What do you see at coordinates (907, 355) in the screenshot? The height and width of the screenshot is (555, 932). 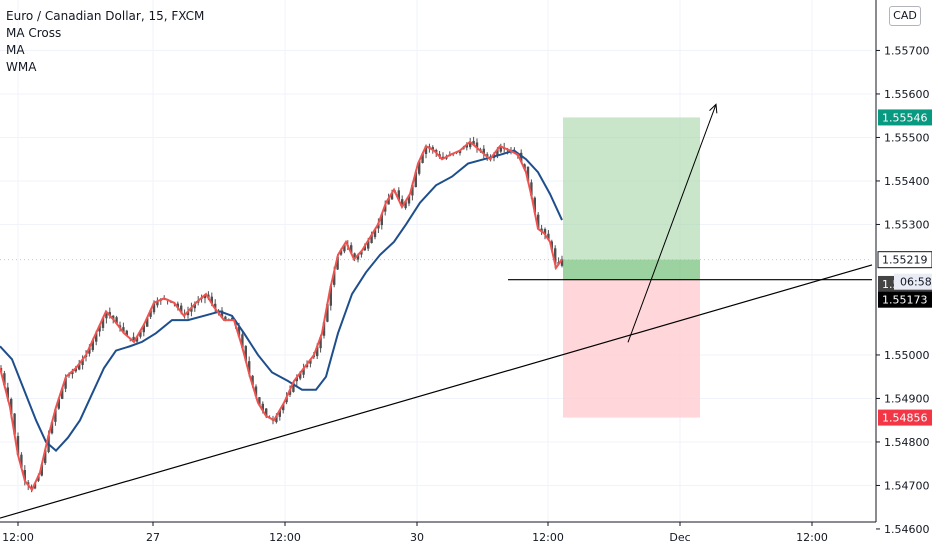 I see `y-tick-label: 1.55000` at bounding box center [907, 355].